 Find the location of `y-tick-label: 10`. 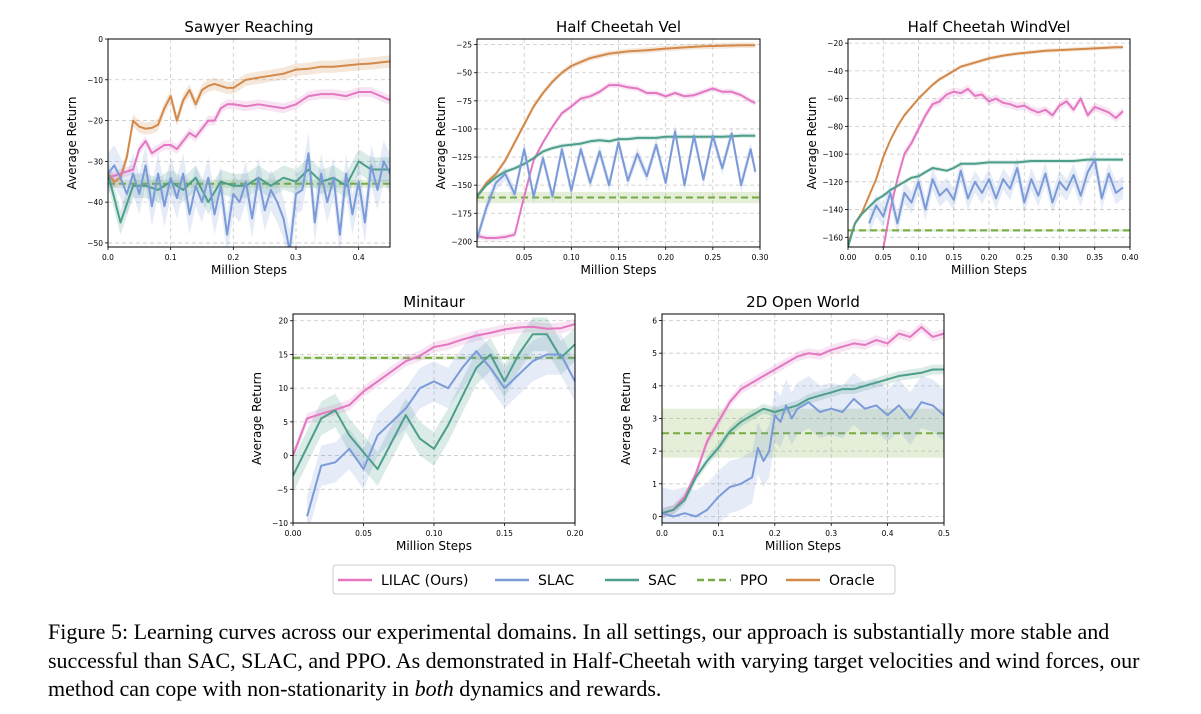

y-tick-label: 10 is located at coordinates (283, 388).